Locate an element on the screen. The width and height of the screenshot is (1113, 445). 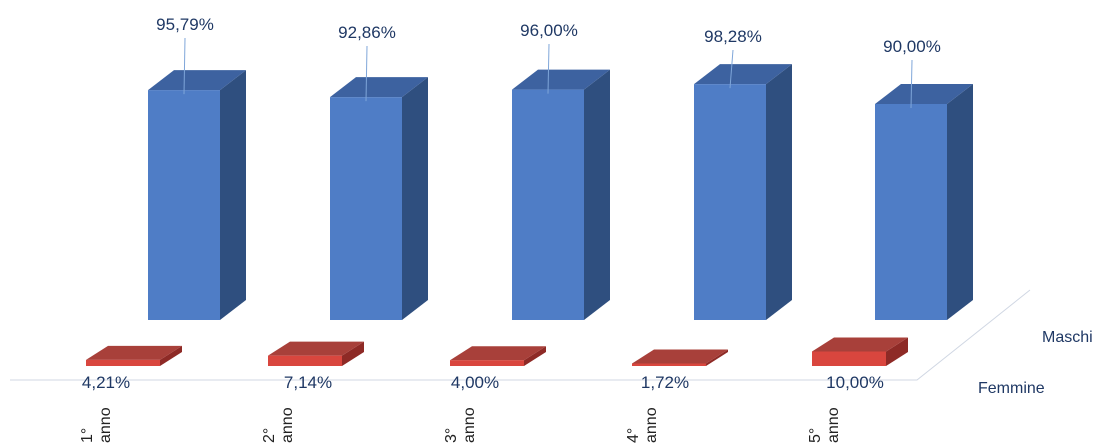
category-tick-line: 4° is located at coordinates (633, 435).